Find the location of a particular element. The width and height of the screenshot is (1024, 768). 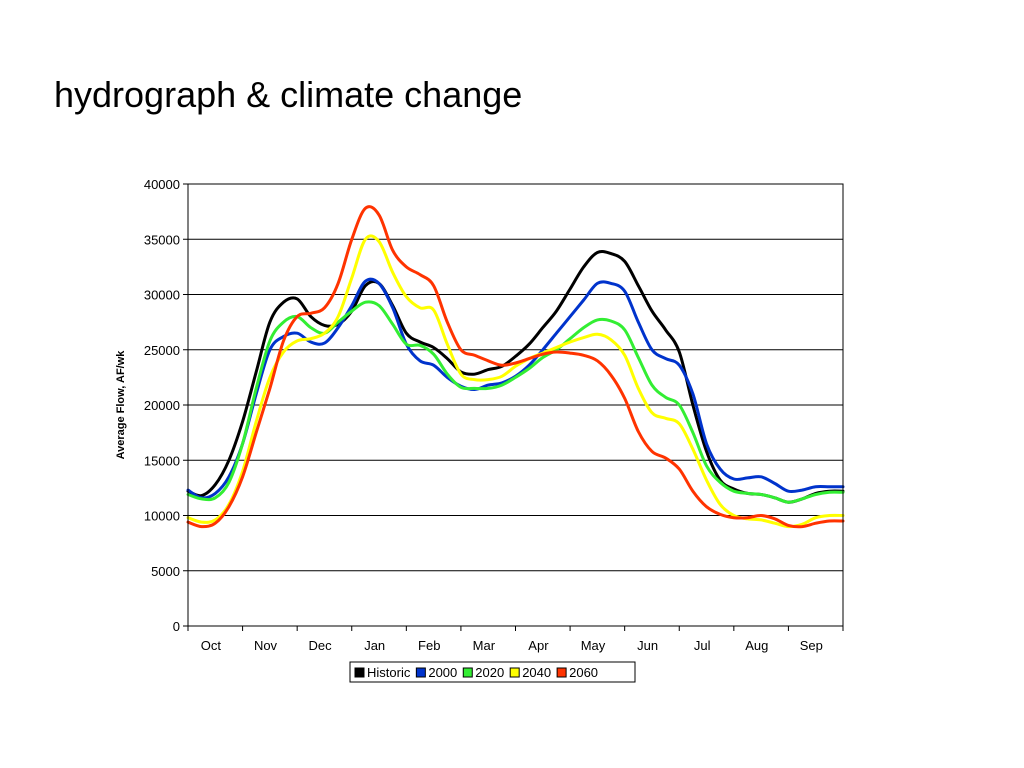

x-tick-label: Sep is located at coordinates (811, 645).